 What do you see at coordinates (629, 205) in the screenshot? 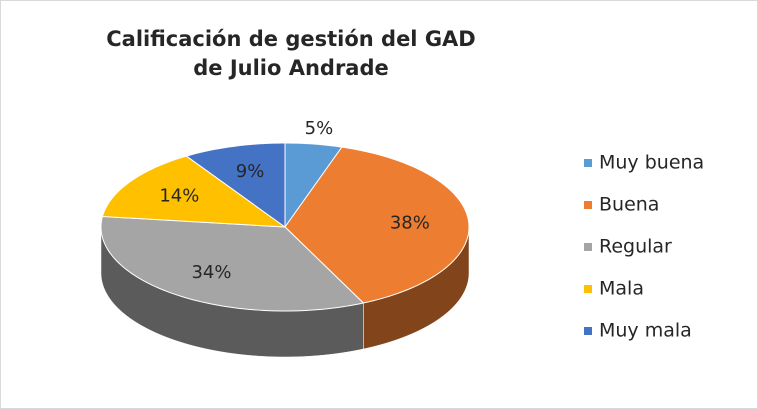
I see `legend-label: Buena` at bounding box center [629, 205].